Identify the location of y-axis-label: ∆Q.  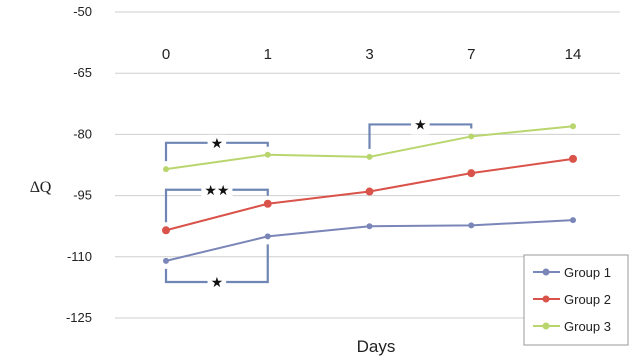
(41, 187).